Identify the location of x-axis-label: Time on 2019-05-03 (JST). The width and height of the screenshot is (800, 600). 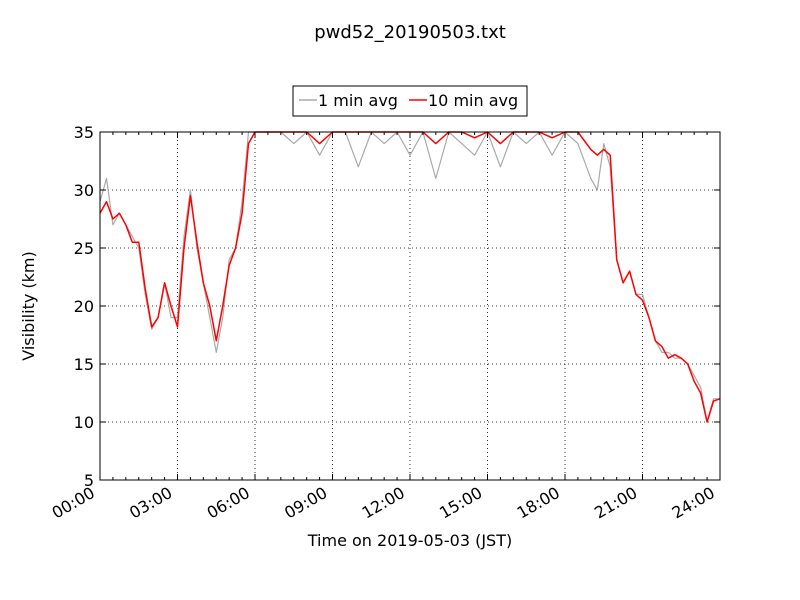
(409, 540).